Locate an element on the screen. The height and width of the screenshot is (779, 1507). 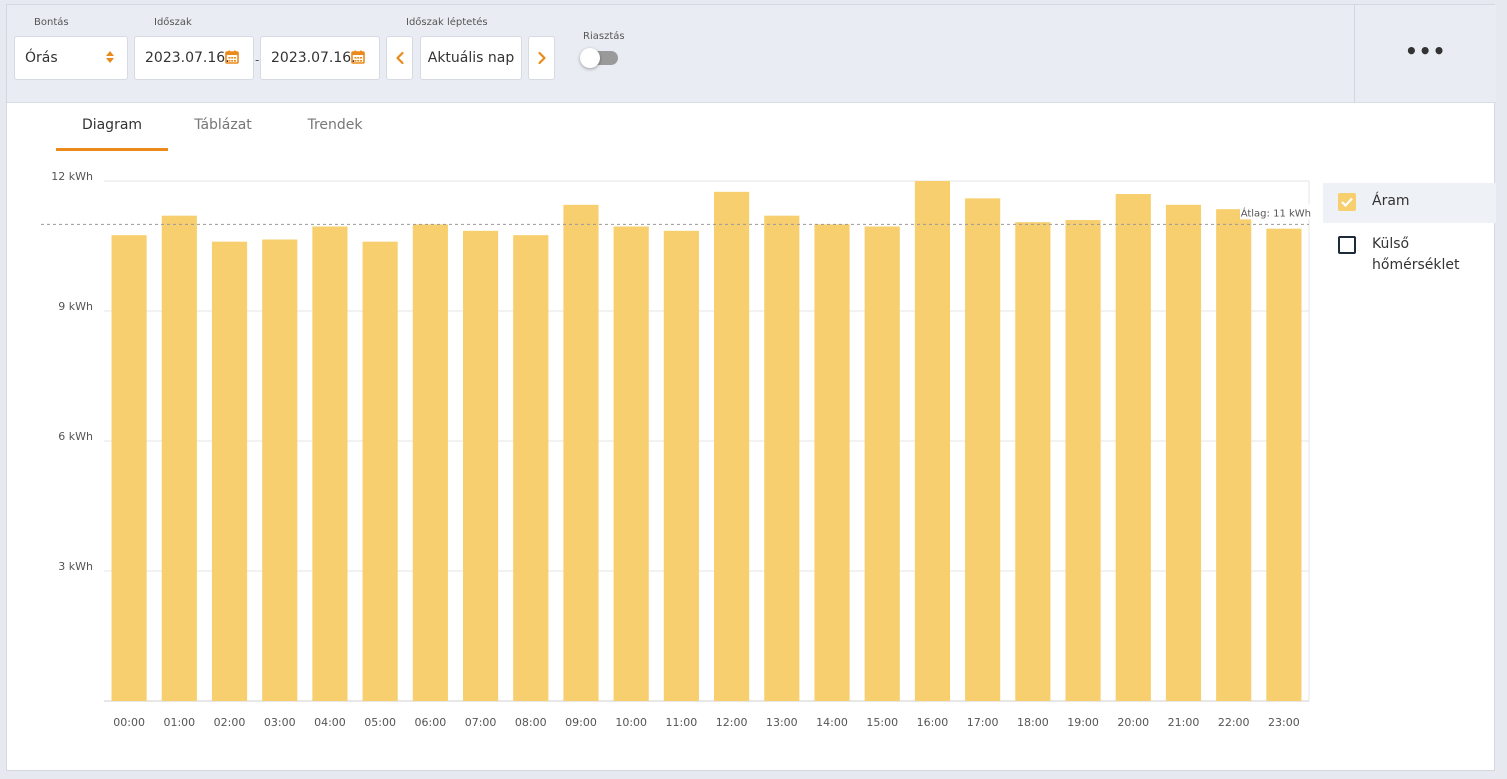
x-tick-label: 12:00 is located at coordinates (732, 722).